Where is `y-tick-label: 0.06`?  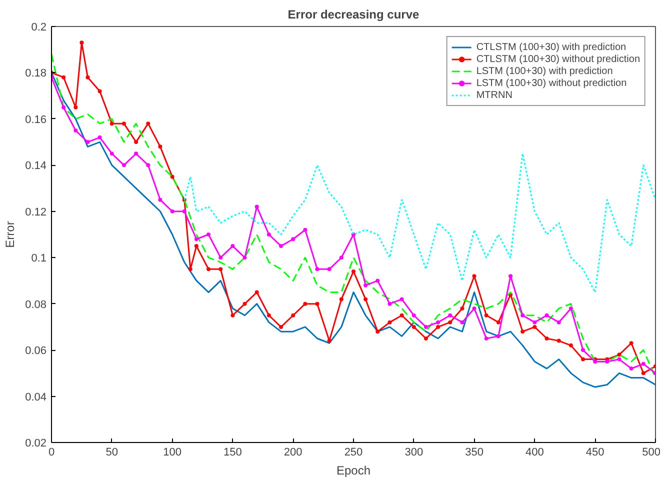
y-tick-label: 0.06 is located at coordinates (36, 351).